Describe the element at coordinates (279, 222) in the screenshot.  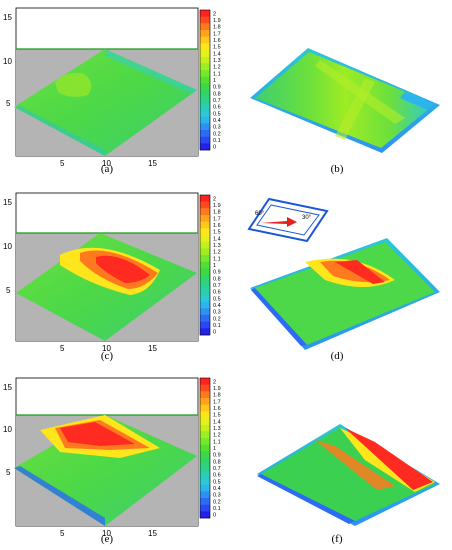
I see `wind-arrow-icon` at that location.